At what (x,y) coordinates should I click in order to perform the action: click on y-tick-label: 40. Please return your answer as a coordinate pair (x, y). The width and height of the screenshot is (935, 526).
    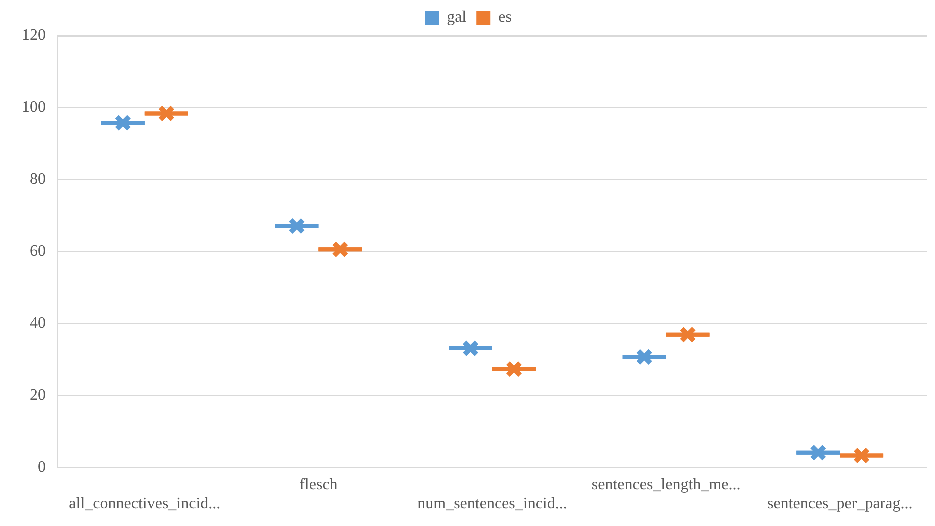
    Looking at the image, I should click on (38, 323).